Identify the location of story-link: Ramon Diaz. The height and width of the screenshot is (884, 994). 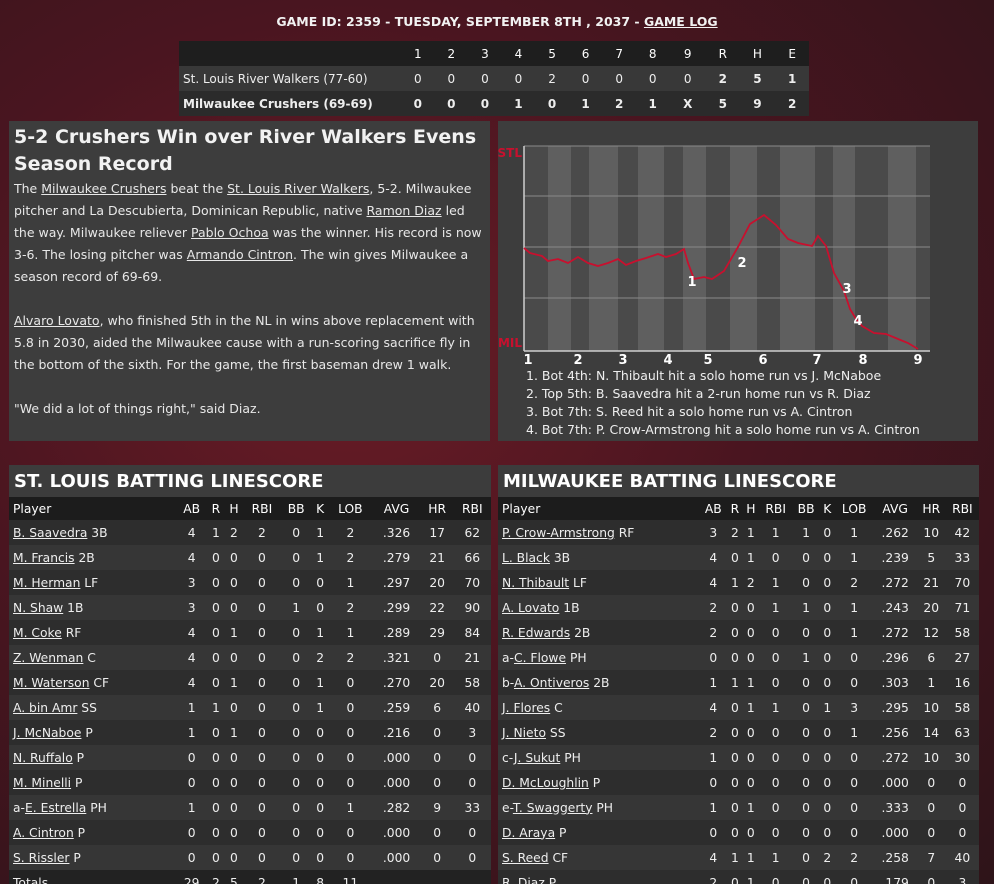
(404, 210).